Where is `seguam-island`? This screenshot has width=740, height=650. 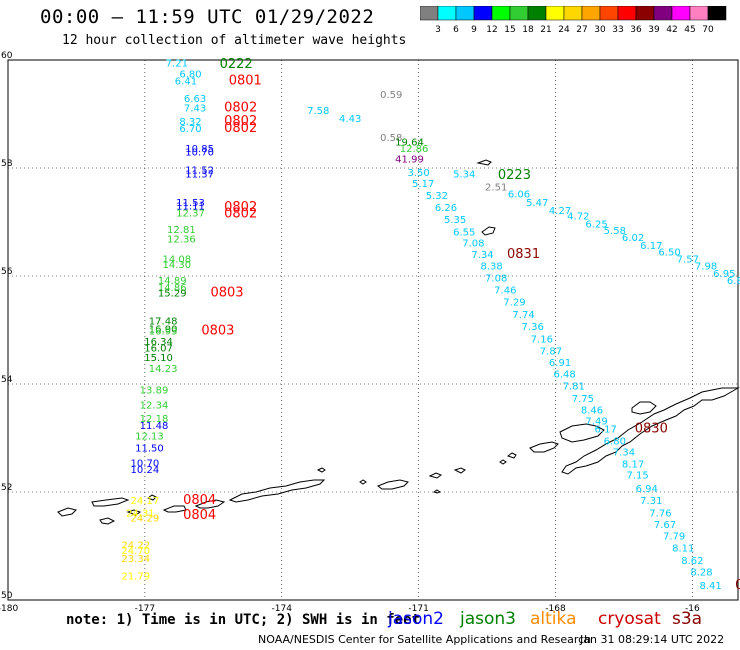
seguam-island is located at coordinates (435, 475).